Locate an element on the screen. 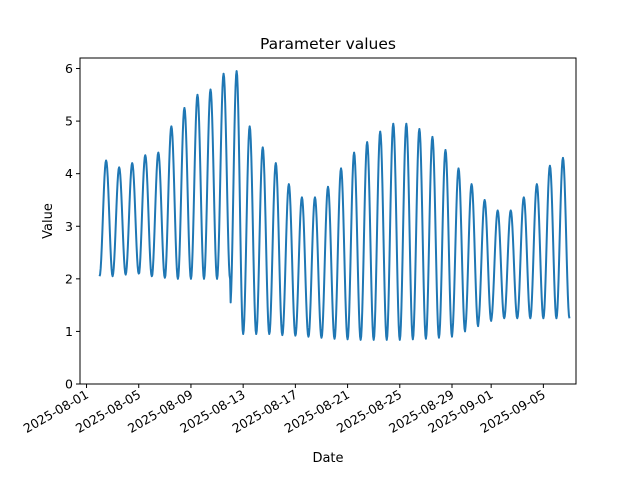 This screenshot has width=640, height=480. chart-title: Parameter values is located at coordinates (328, 44).